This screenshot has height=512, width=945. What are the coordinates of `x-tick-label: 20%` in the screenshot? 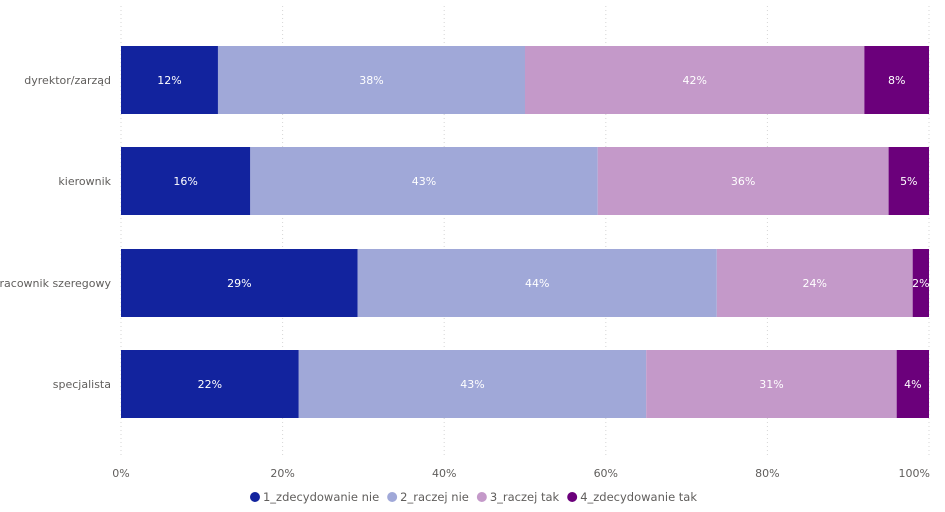 It's located at (282, 473).